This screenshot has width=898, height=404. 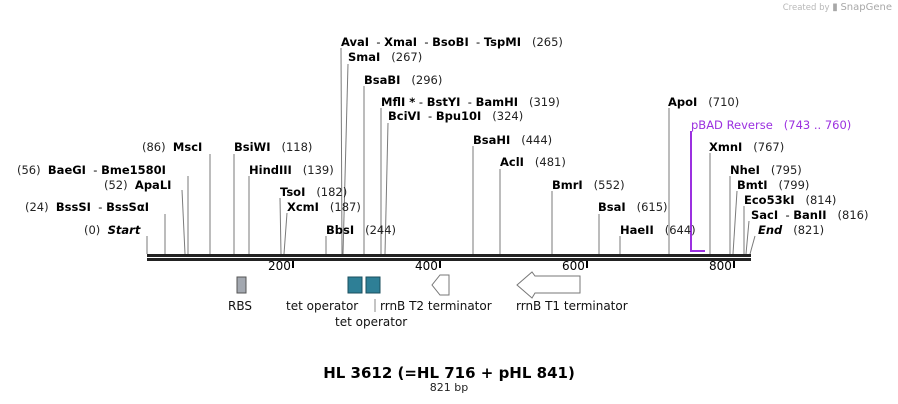 I want to click on primer-pbad-reverse-marker, so click(x=697, y=191).